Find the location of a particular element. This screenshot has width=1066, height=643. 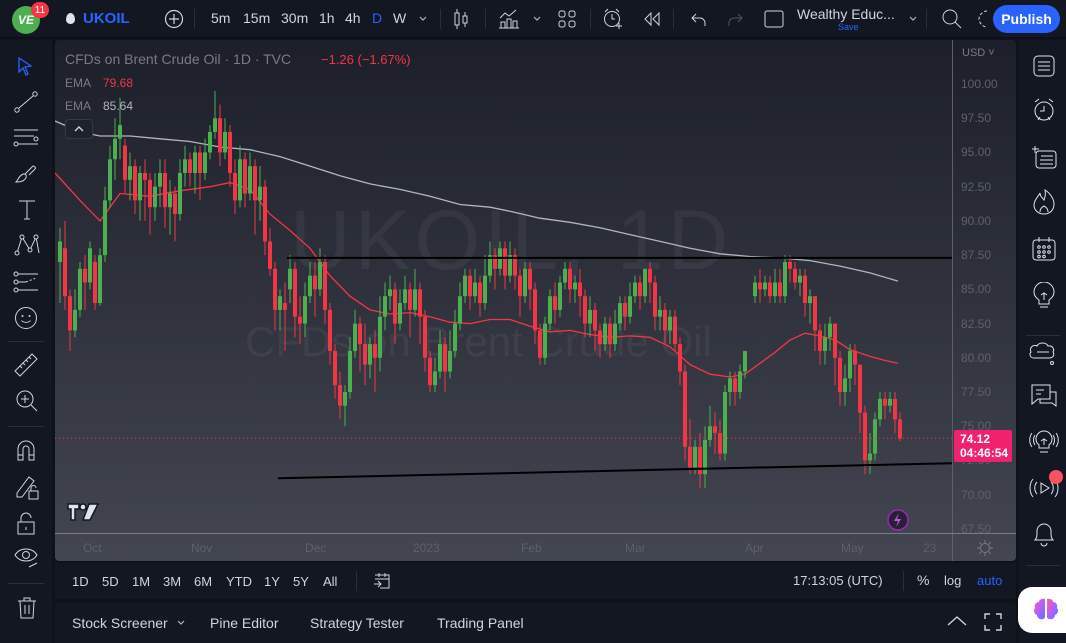

range-1y: 1Y is located at coordinates (272, 581).